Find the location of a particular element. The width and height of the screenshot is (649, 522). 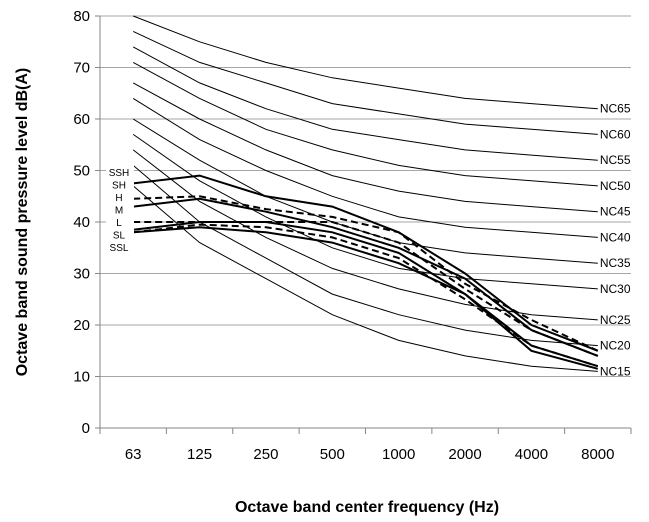

mode-label-ssl: SSL is located at coordinates (119, 248).